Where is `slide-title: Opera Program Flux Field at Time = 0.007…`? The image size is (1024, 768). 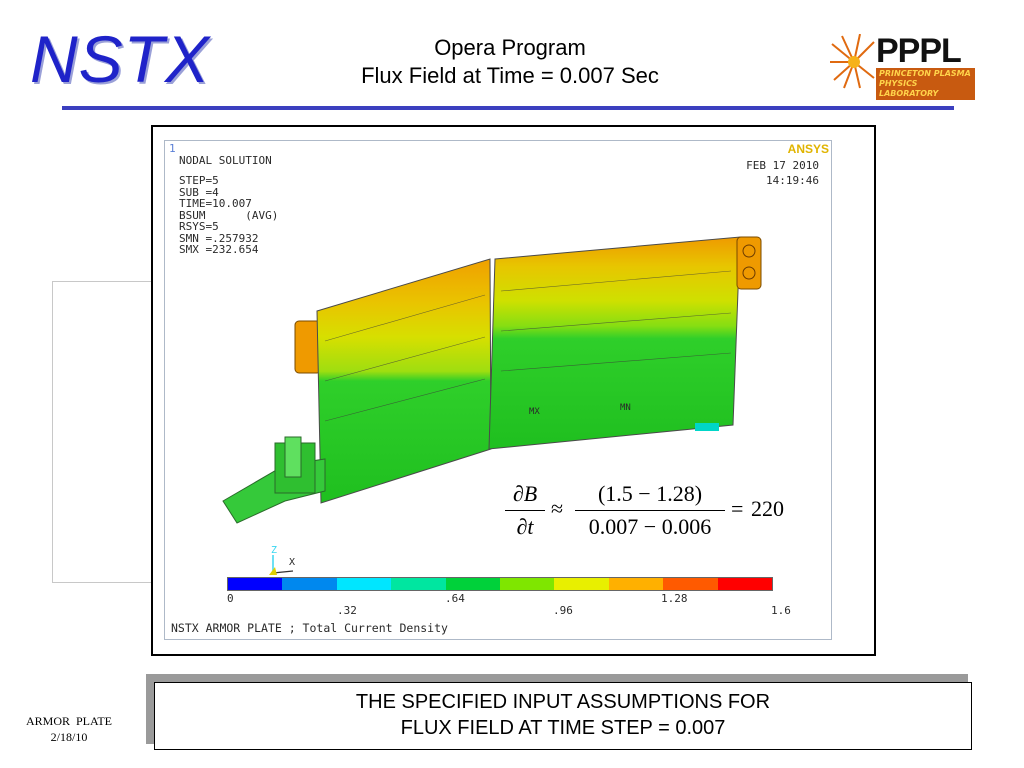
slide-title: Opera Program Flux Field at Time = 0.007… is located at coordinates (510, 62).